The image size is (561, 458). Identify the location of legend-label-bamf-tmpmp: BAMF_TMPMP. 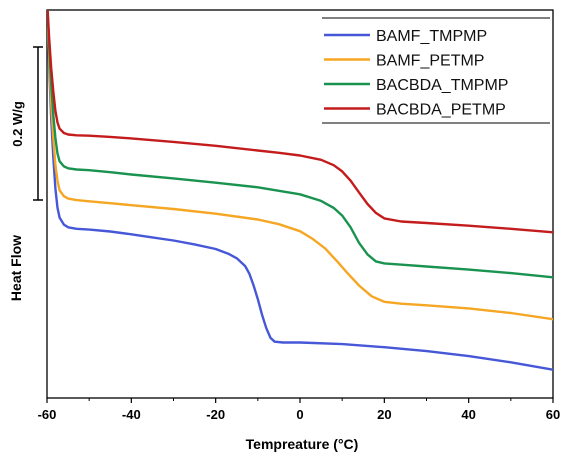
(431, 36).